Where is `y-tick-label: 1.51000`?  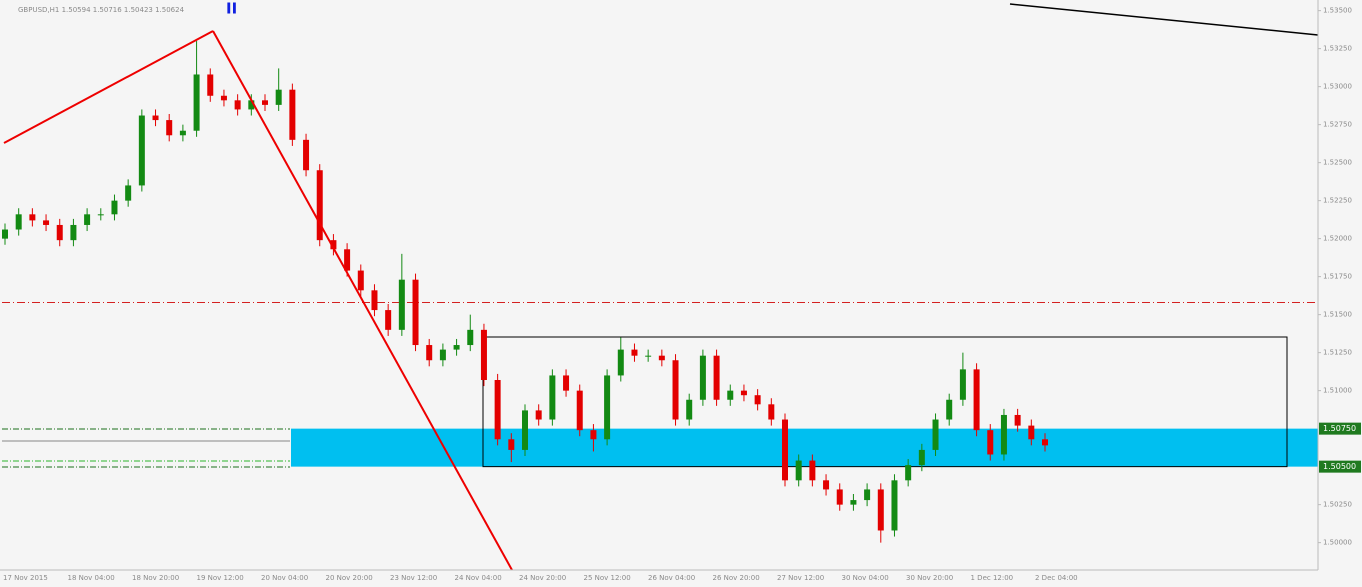 y-tick-label: 1.51000 is located at coordinates (1337, 391).